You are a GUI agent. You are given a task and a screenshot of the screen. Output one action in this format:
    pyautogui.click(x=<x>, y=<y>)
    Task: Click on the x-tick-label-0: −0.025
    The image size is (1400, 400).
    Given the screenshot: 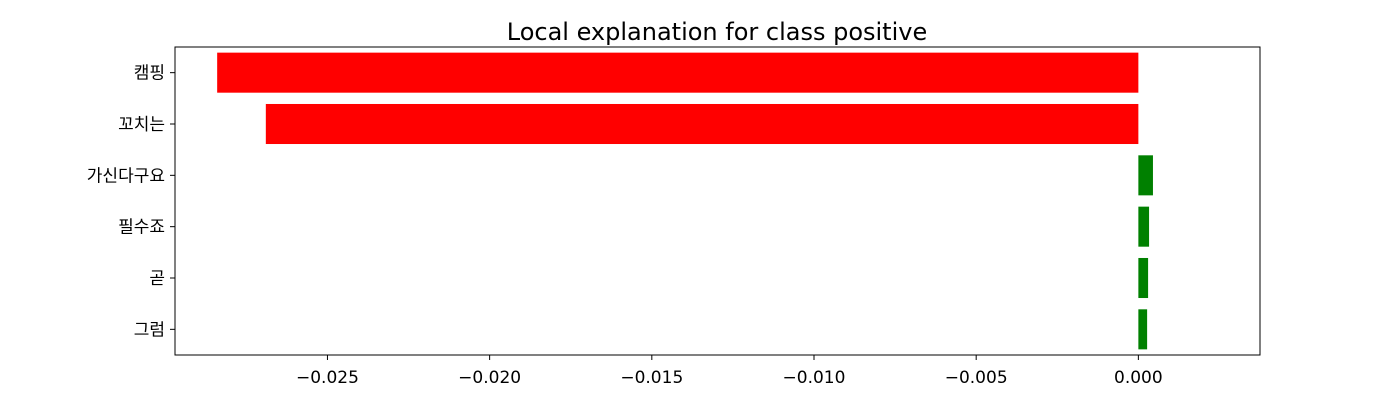 What is the action you would take?
    pyautogui.click(x=327, y=378)
    